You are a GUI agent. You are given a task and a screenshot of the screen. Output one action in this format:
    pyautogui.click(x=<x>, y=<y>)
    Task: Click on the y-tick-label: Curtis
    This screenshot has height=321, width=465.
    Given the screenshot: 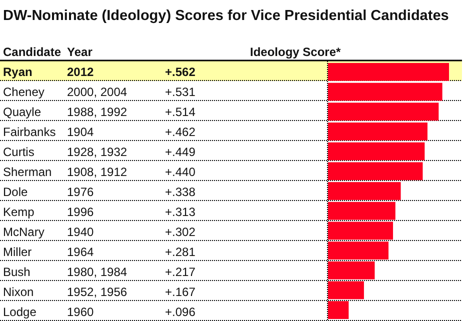 What is the action you would take?
    pyautogui.click(x=18, y=152)
    